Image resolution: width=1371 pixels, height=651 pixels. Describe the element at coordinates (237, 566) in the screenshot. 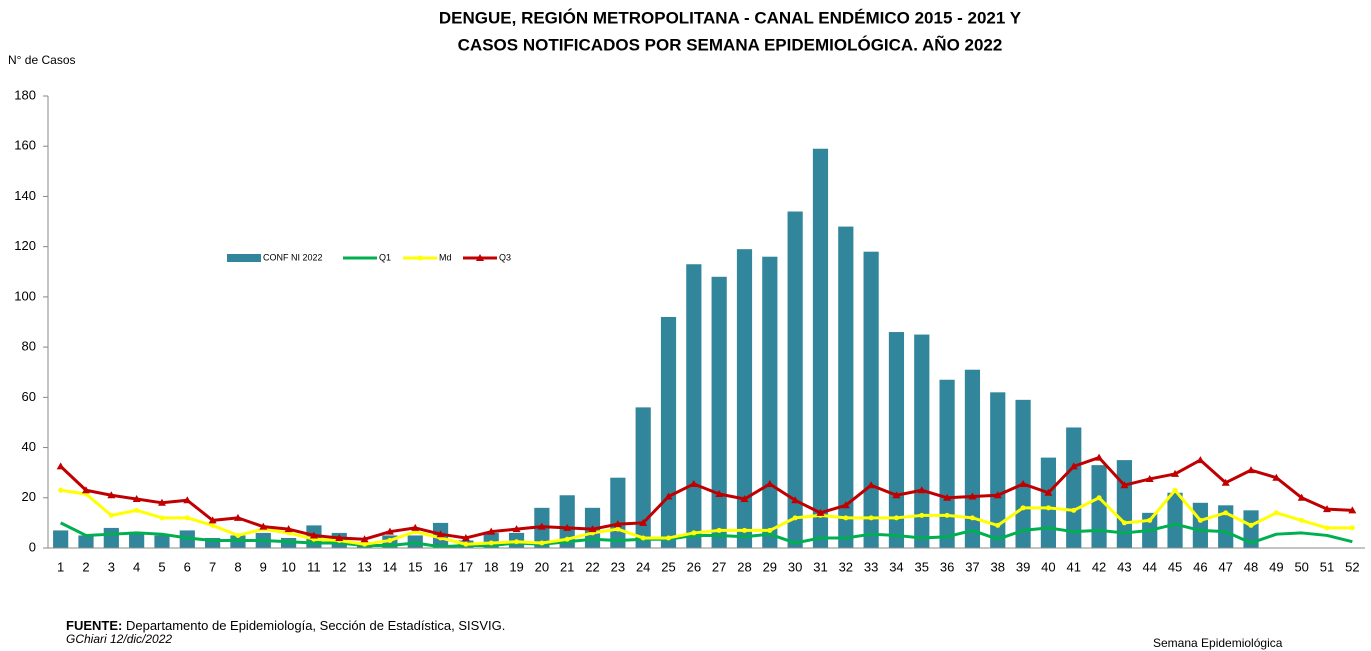

I see `x-tick-label: 8` at that location.